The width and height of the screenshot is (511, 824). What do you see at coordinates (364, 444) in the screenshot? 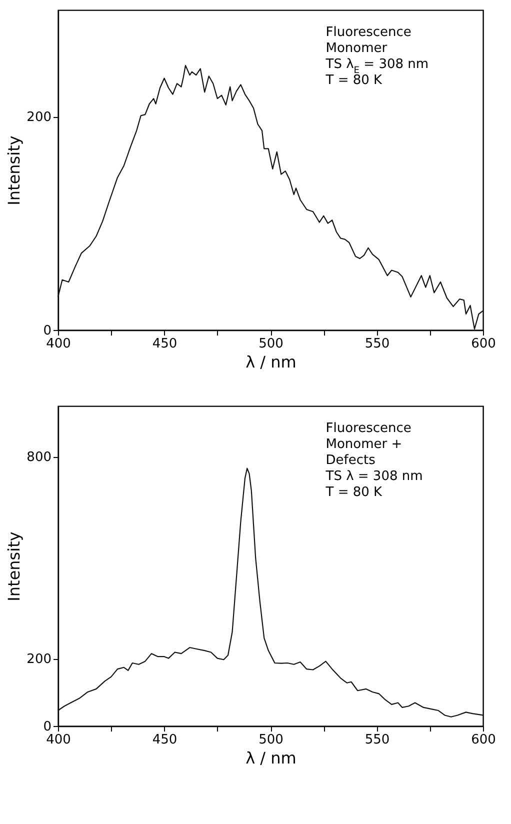
I see `annotation: Monomer +` at bounding box center [364, 444].